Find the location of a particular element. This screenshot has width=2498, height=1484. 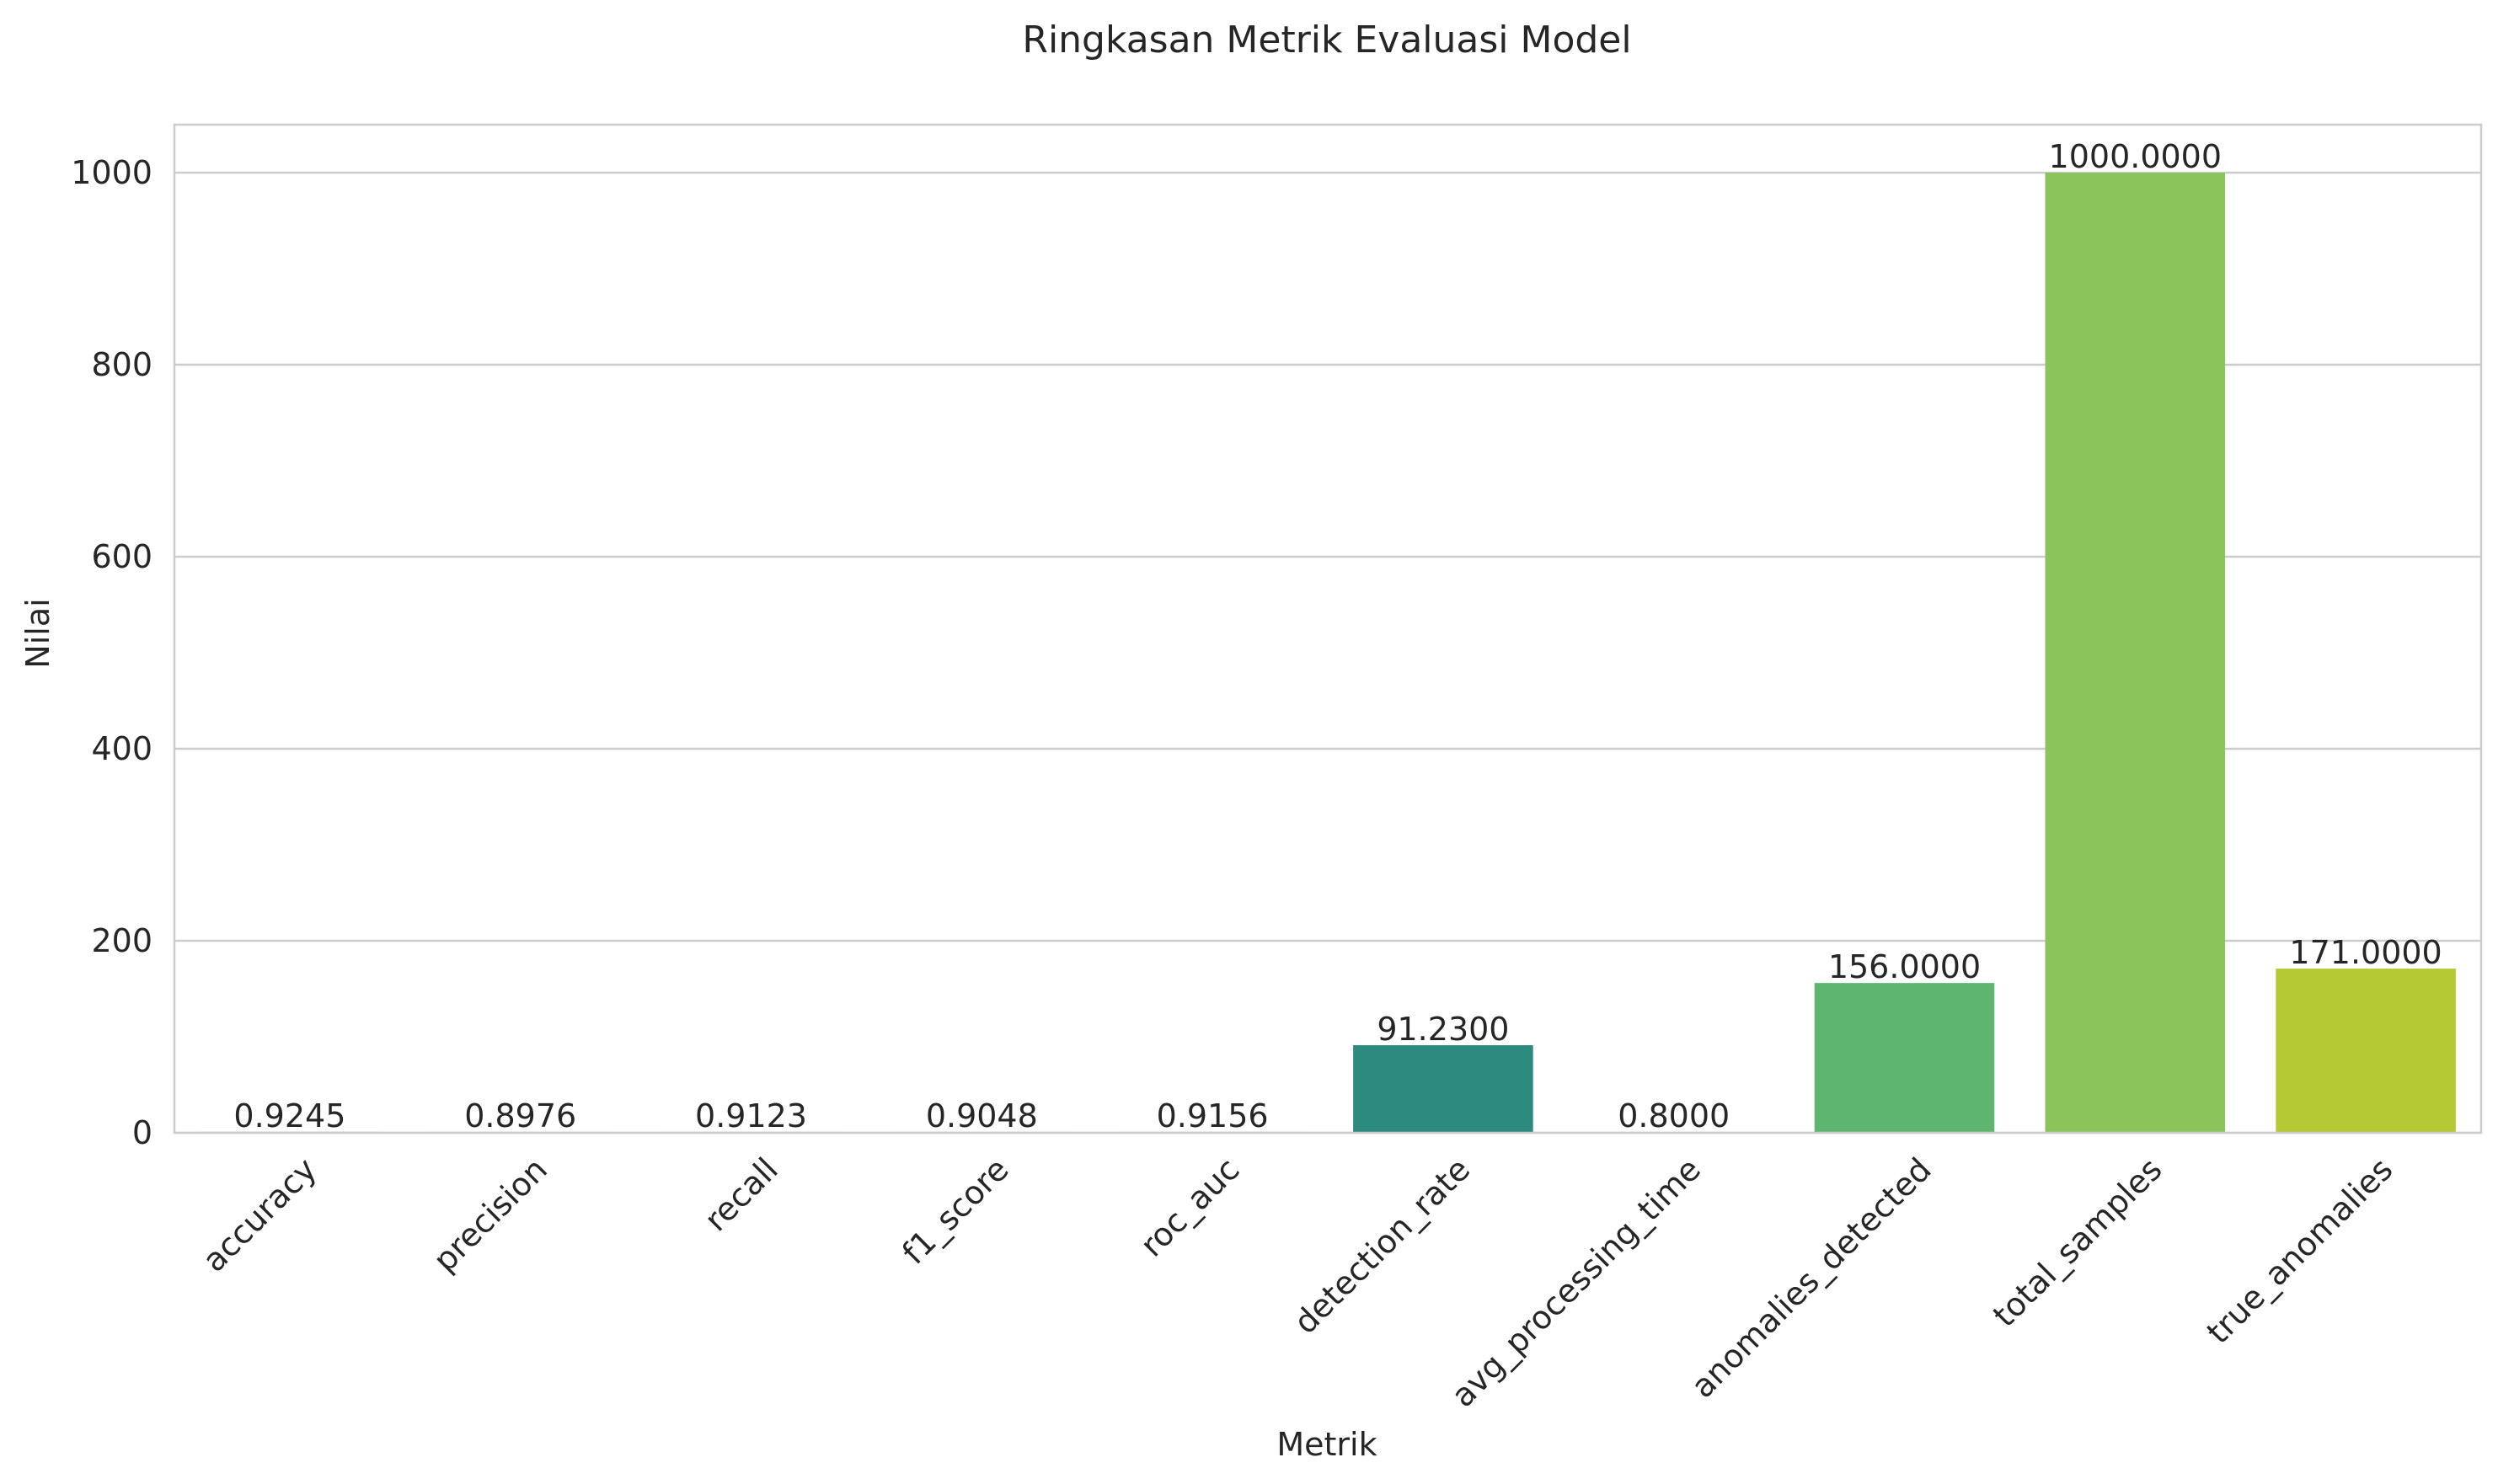

bar-detection-rate is located at coordinates (1443, 1089).